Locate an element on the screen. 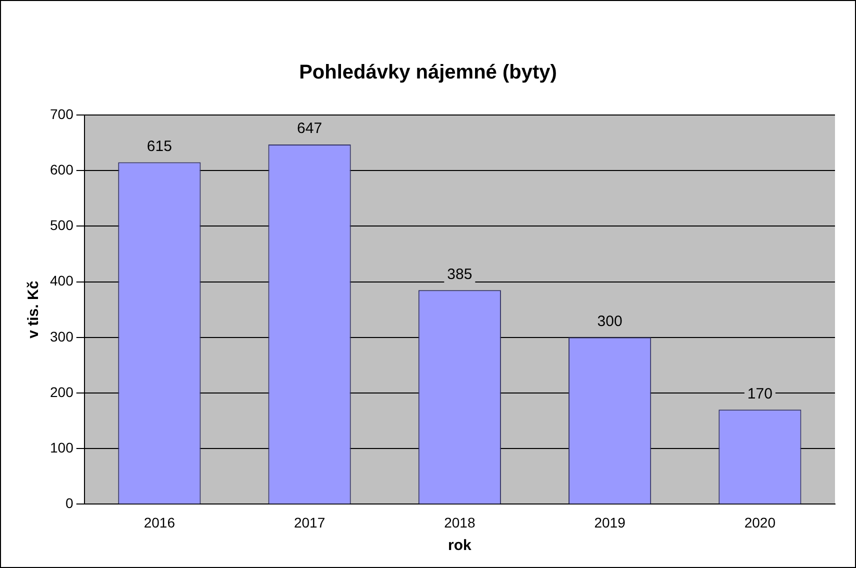 The image size is (856, 568). x-tick-label: 2016 is located at coordinates (160, 522).